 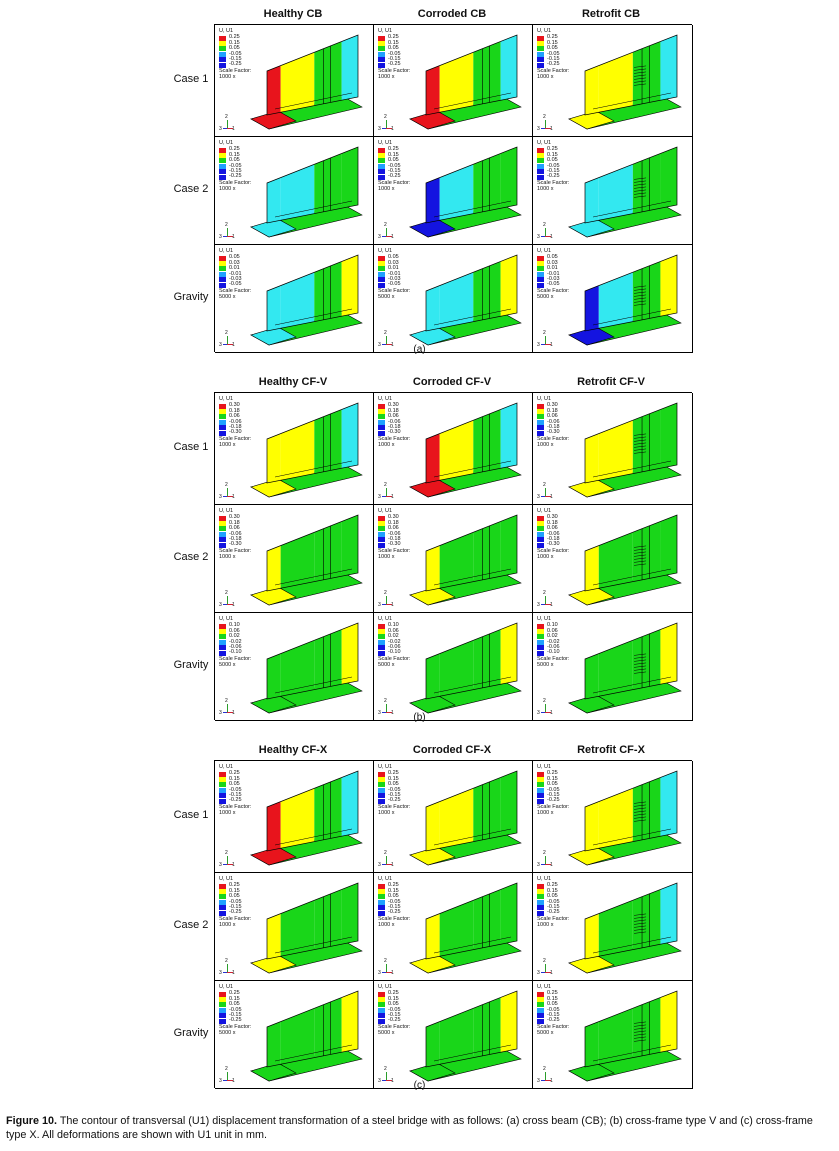 I want to click on legend-value: 0.06, so click(x=393, y=630).